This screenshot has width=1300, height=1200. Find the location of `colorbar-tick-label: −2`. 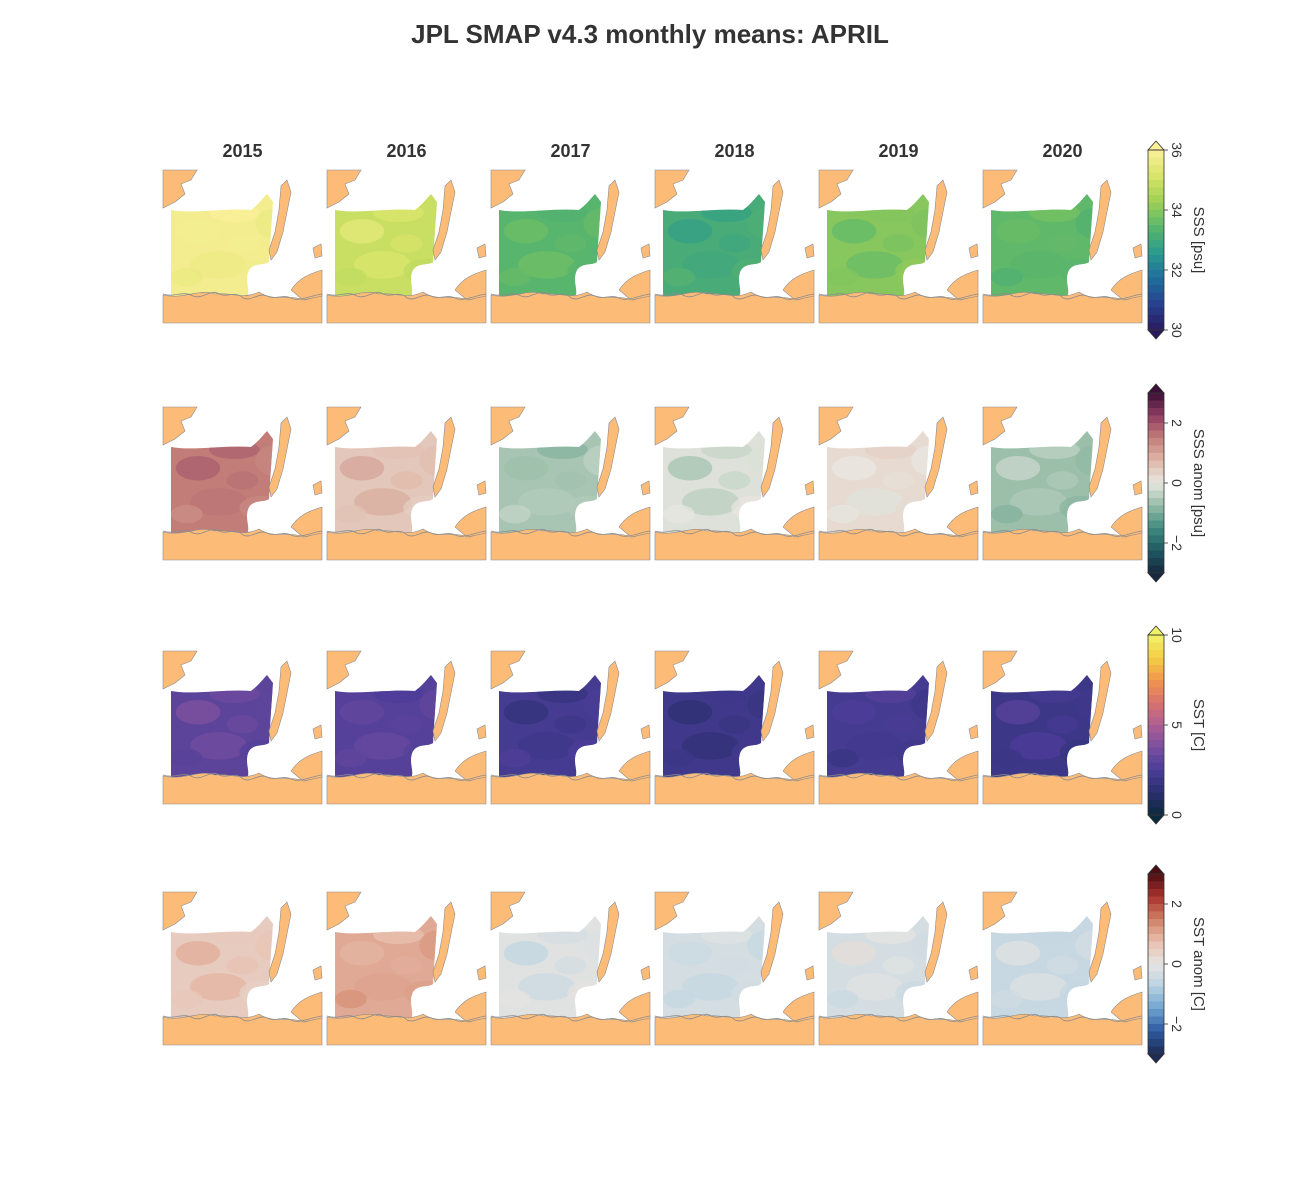

colorbar-tick-label: −2 is located at coordinates (1177, 1024).